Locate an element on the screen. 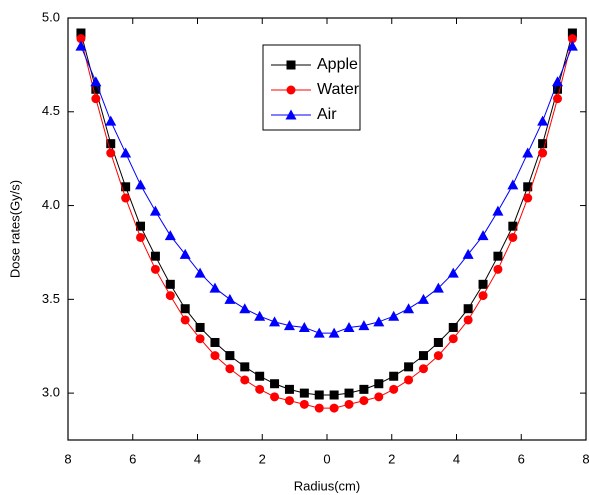 The height and width of the screenshot is (495, 589). legend-label: Water is located at coordinates (338, 89).